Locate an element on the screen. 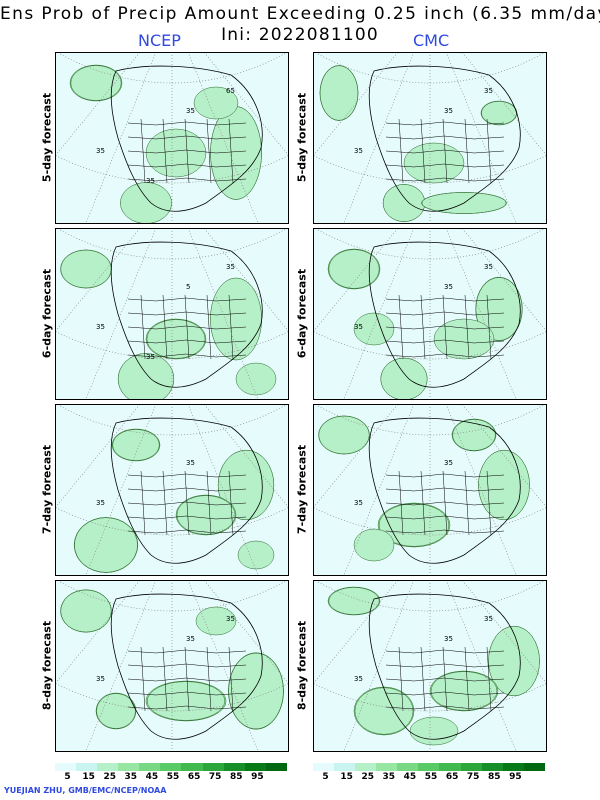  colorbar-ncep is located at coordinates (171, 767).